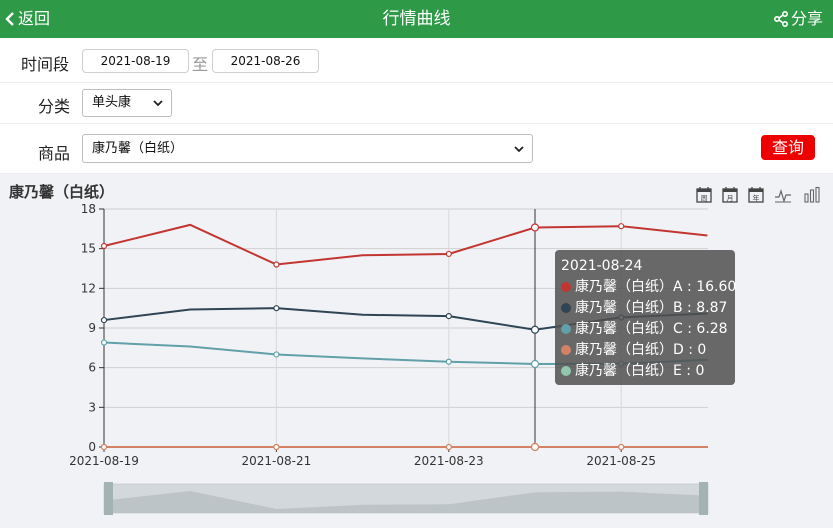 The width and height of the screenshot is (833, 528). I want to click on app-header: 返回 行情曲线 分享, so click(416, 19).